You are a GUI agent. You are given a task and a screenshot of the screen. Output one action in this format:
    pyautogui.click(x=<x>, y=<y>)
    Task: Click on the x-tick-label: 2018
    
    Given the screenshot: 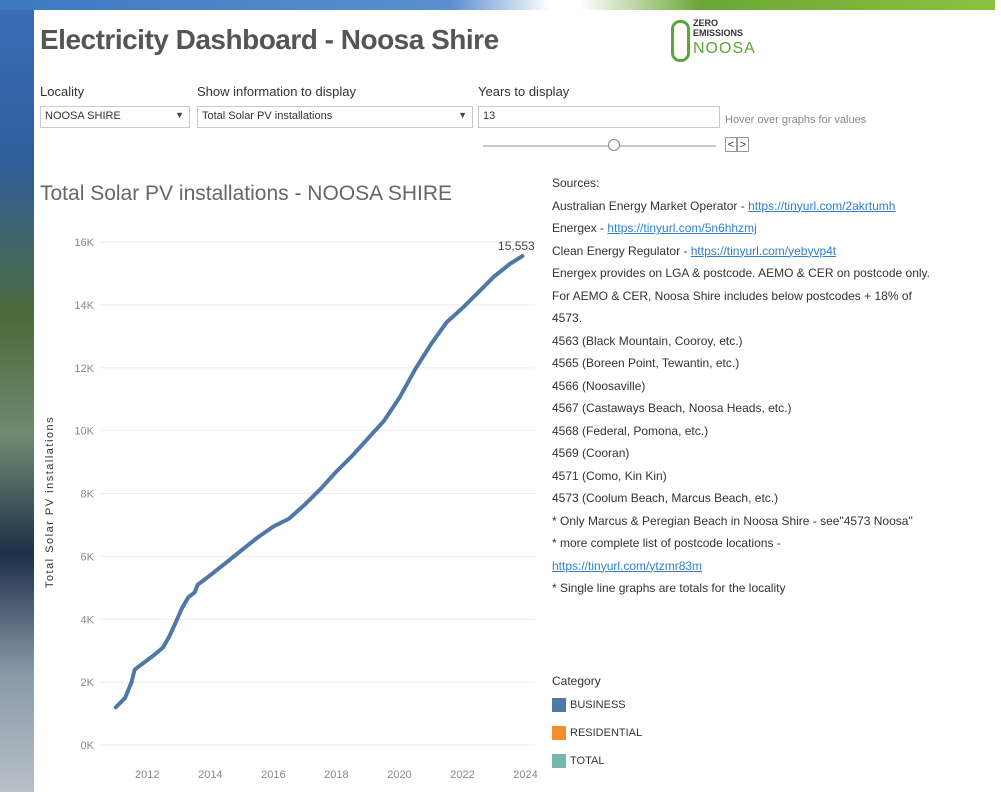 What is the action you would take?
    pyautogui.click(x=336, y=775)
    